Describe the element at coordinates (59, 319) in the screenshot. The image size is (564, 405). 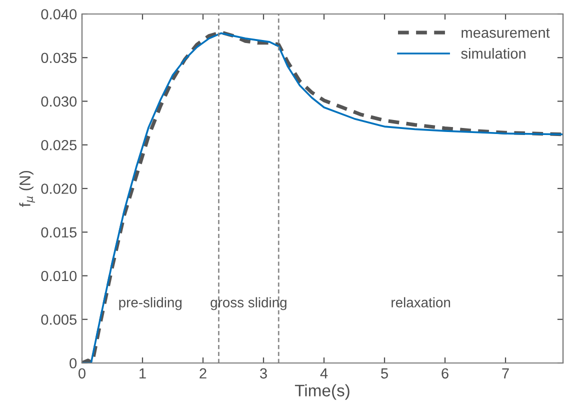
I see `y-tick-label: 0.005` at that location.